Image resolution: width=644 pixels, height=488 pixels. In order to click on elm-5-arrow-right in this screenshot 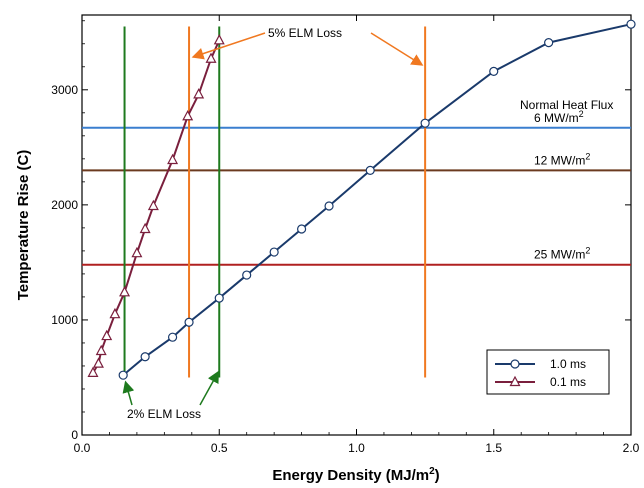, I will do `click(397, 49)`.